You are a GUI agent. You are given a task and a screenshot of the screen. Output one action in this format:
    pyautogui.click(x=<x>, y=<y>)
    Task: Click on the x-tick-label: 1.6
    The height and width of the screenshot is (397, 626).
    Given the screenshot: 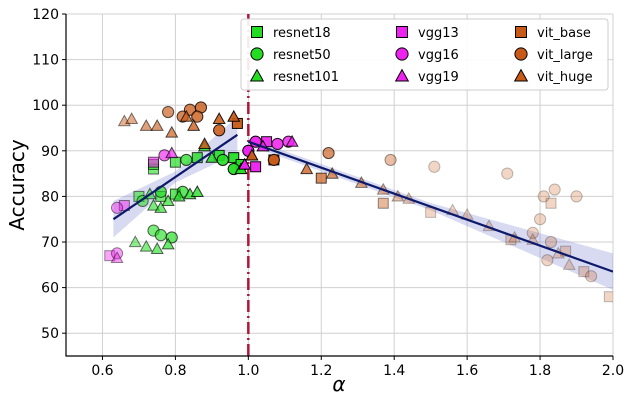 What is the action you would take?
    pyautogui.click(x=467, y=371)
    